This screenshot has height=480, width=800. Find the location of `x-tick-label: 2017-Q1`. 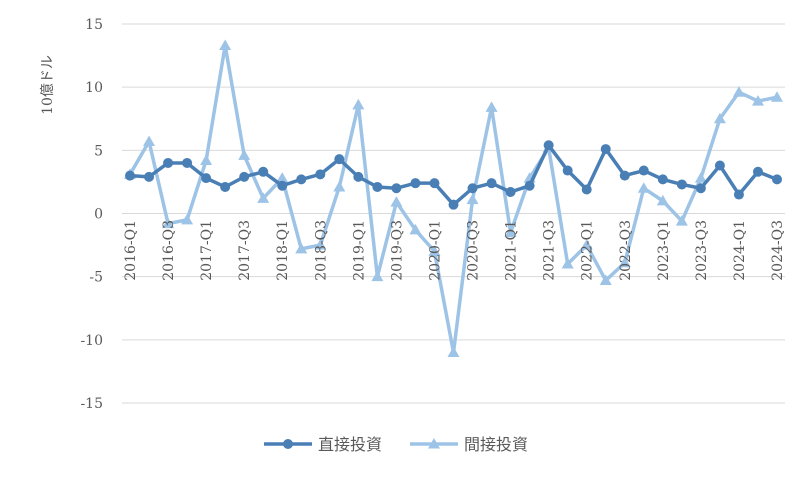

x-tick-label: 2017-Q1 is located at coordinates (207, 250).